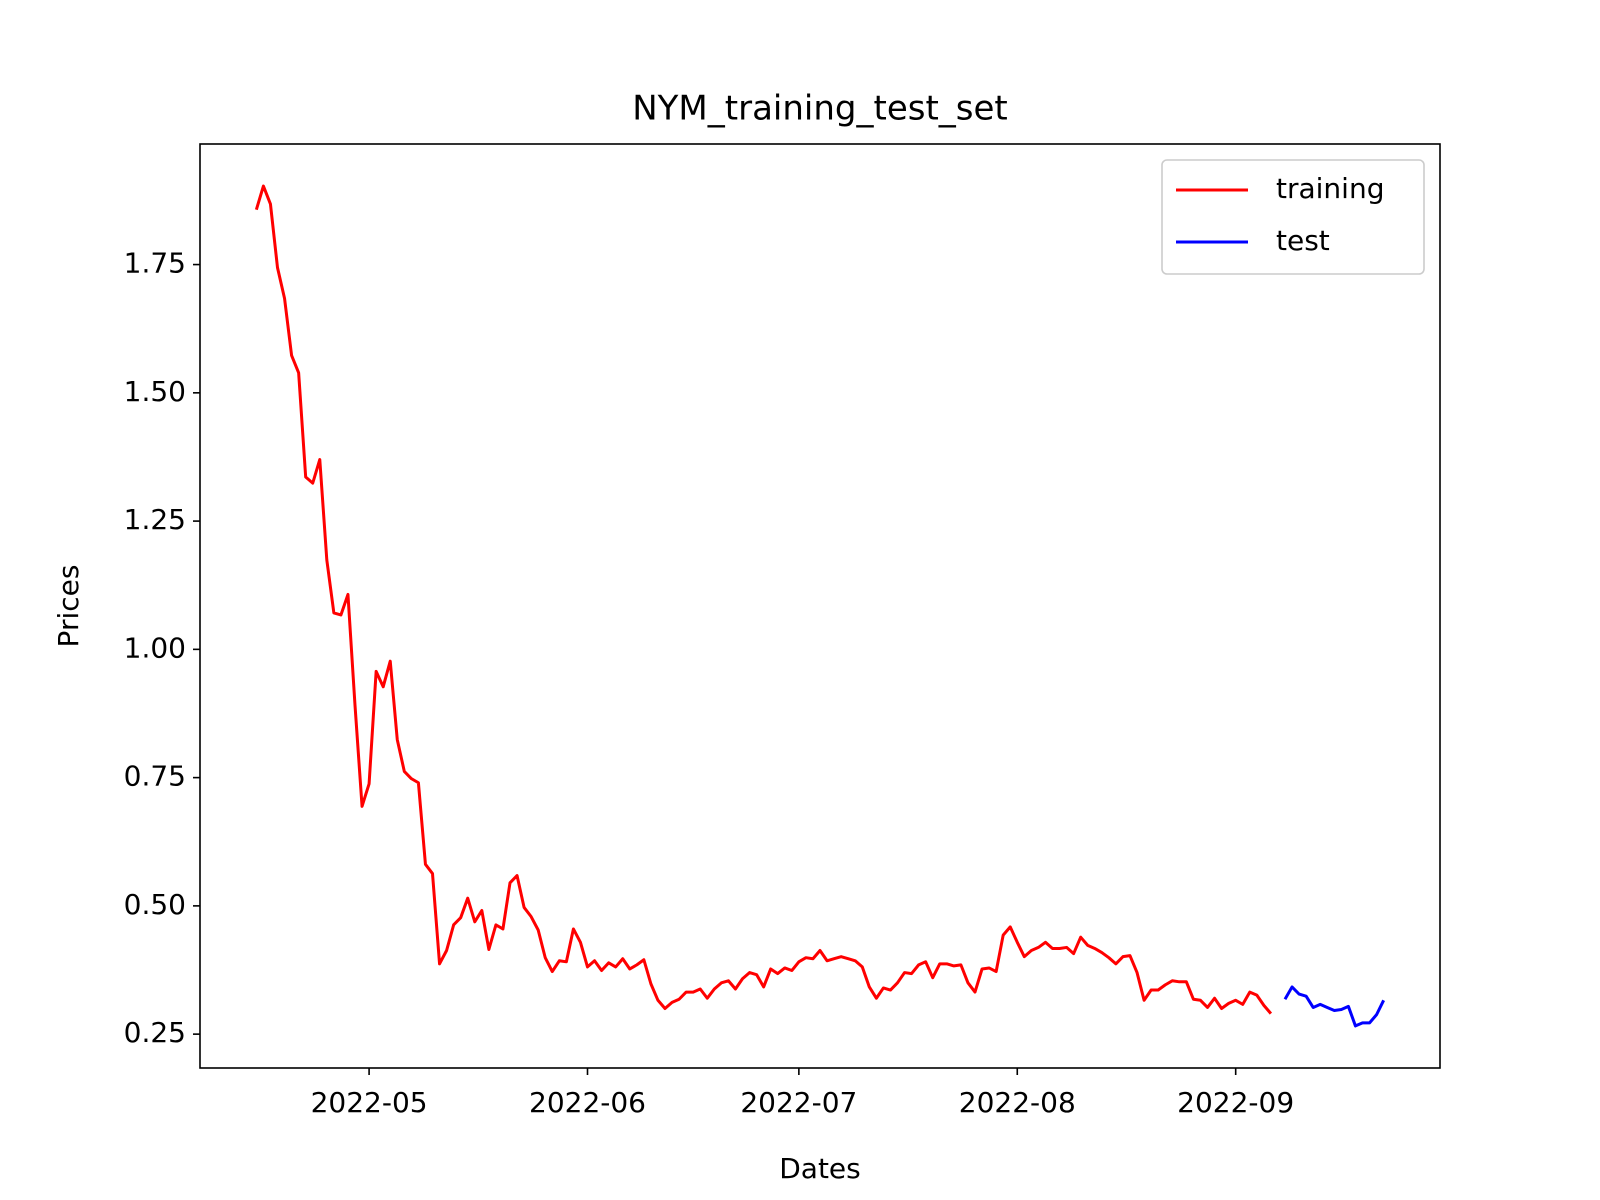  Describe the element at coordinates (1235, 1102) in the screenshot. I see `x-tick-label: 2022-09` at that location.